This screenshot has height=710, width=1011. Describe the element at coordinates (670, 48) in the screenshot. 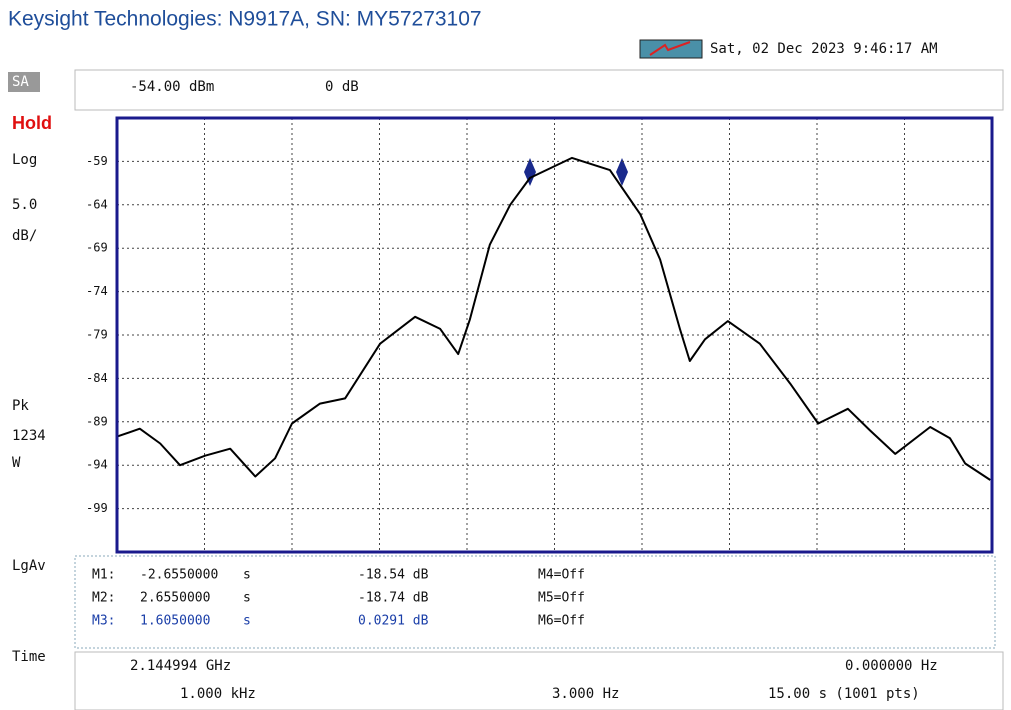

I see `battery-mark` at that location.